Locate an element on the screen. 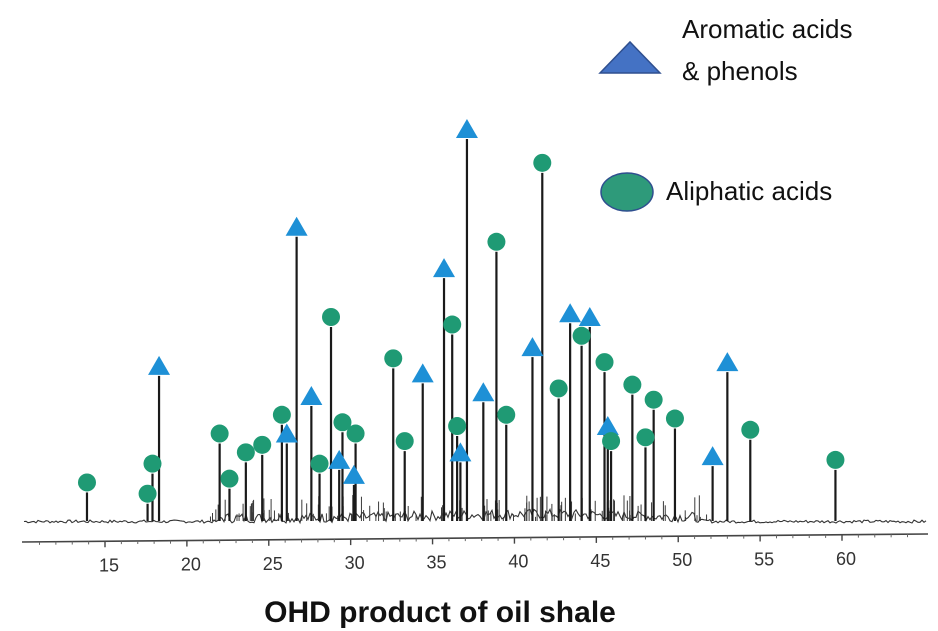 The width and height of the screenshot is (938, 631). legend: Aromatic acids & phenols Aliphatic acids is located at coordinates (725, 113).